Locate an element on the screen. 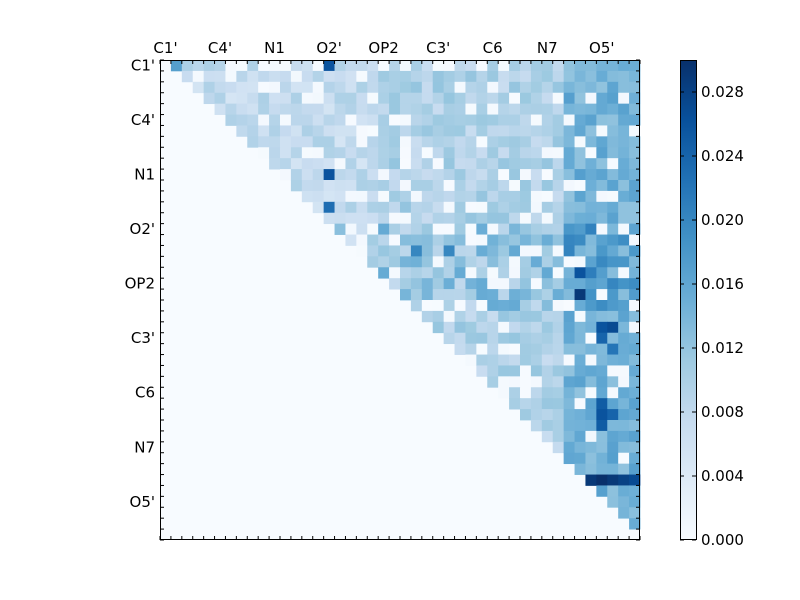  x-tick-label: O2' is located at coordinates (328, 48).